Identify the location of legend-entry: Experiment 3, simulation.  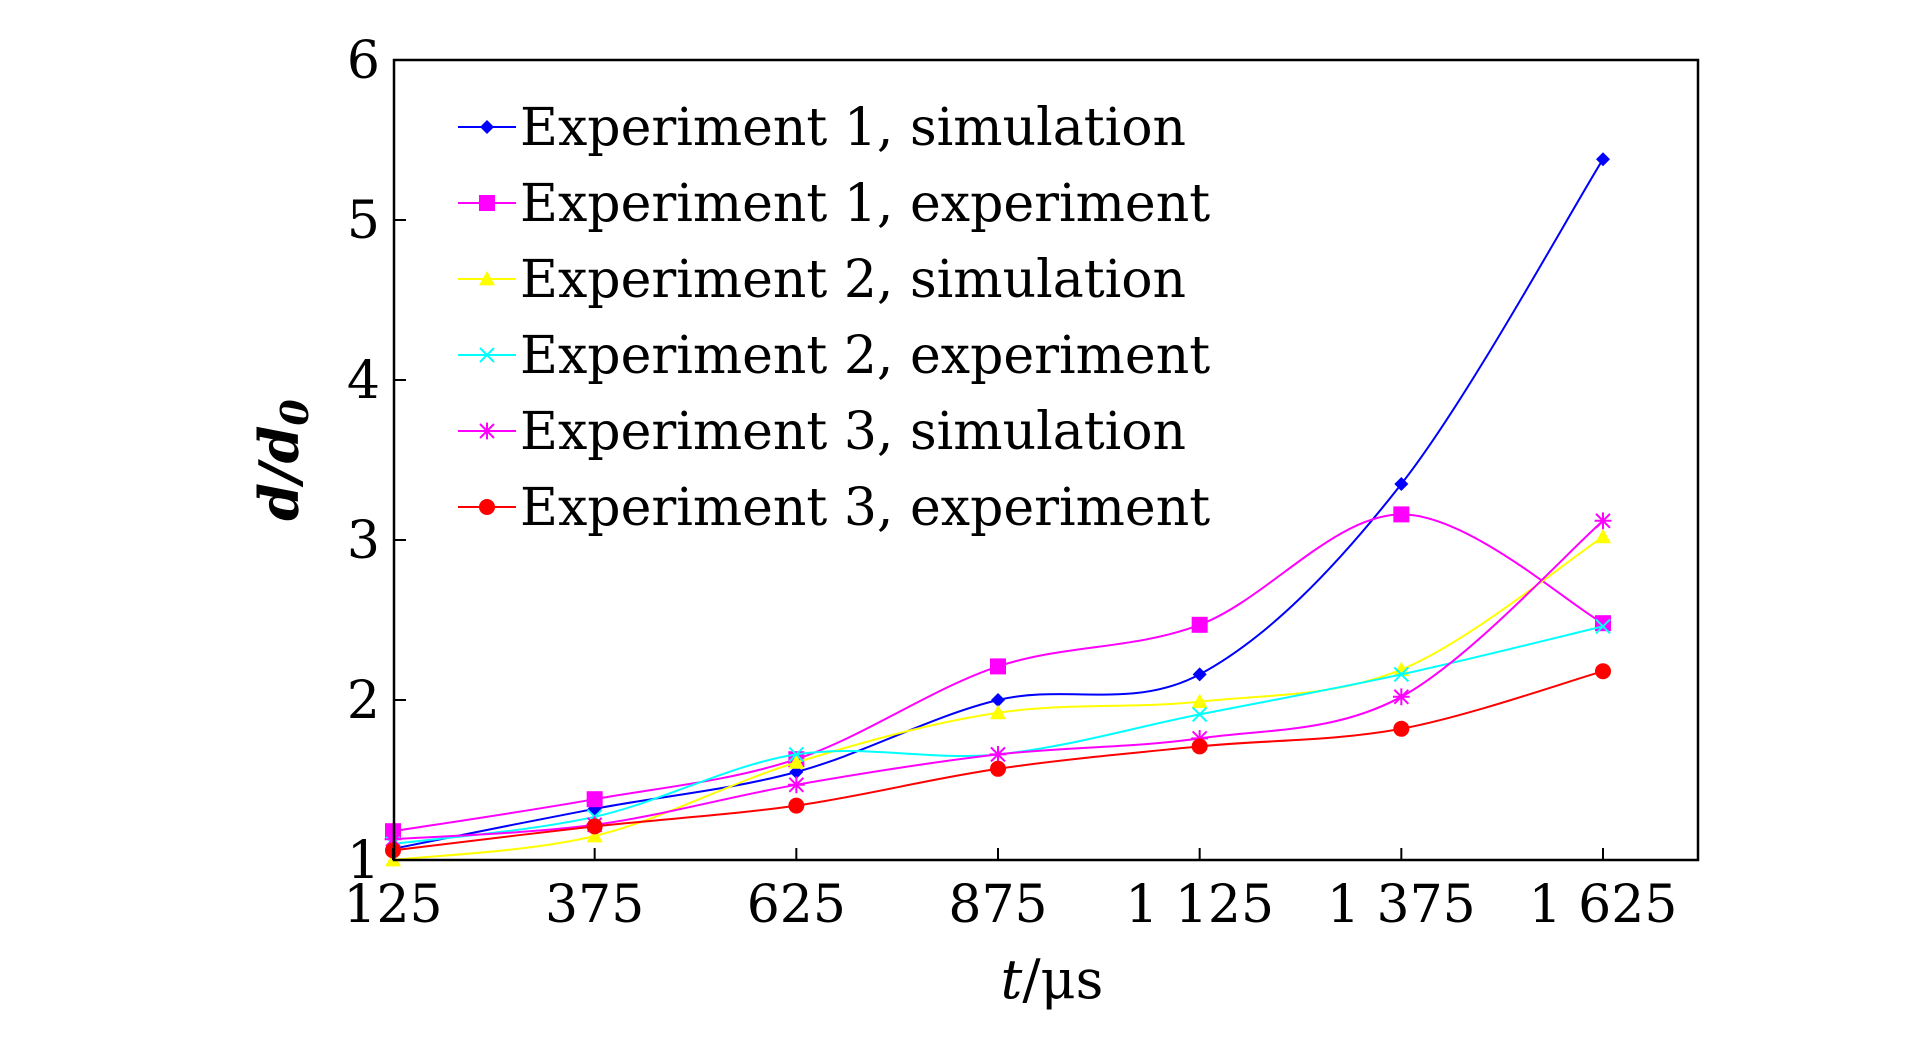
(822, 432).